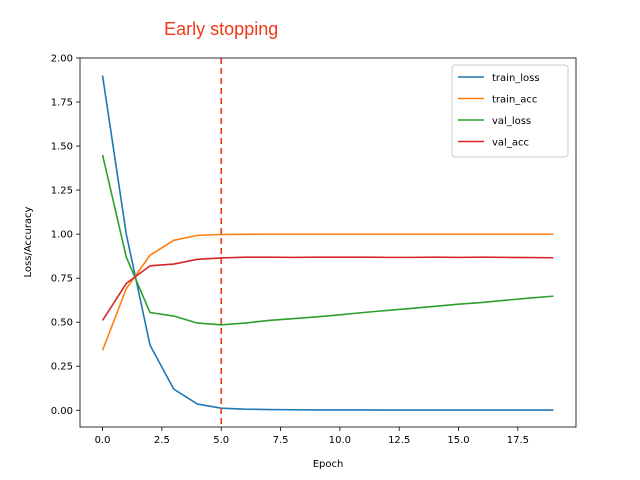  Describe the element at coordinates (28, 241) in the screenshot. I see `y-axis-label: Loss/Accuracy` at that location.